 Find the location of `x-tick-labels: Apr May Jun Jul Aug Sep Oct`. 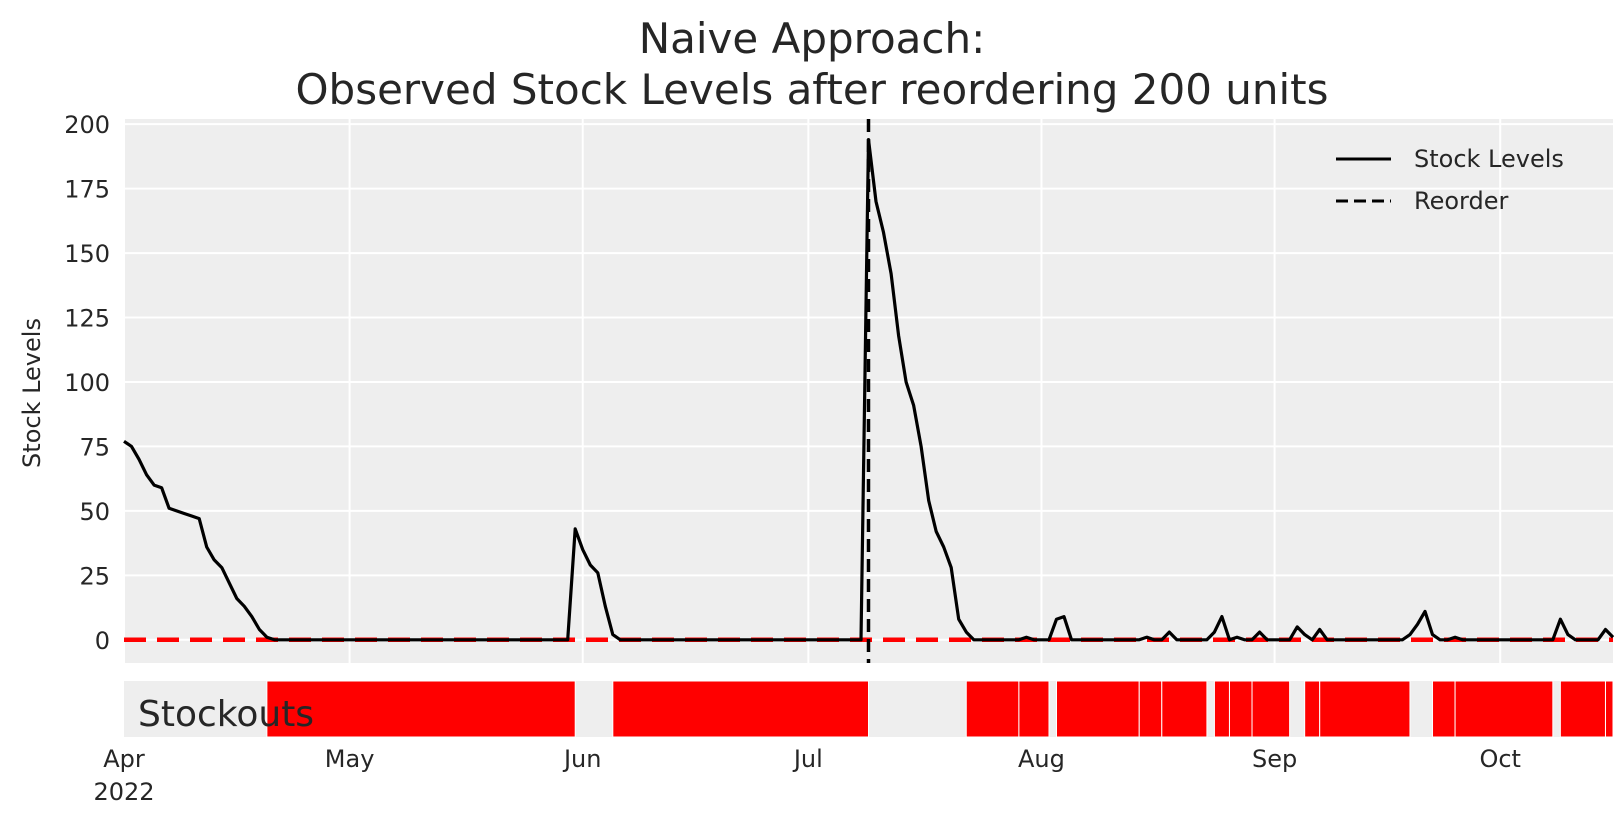

x-tick-labels: Apr May Jun Jul Aug Sep Oct is located at coordinates (812, 759).